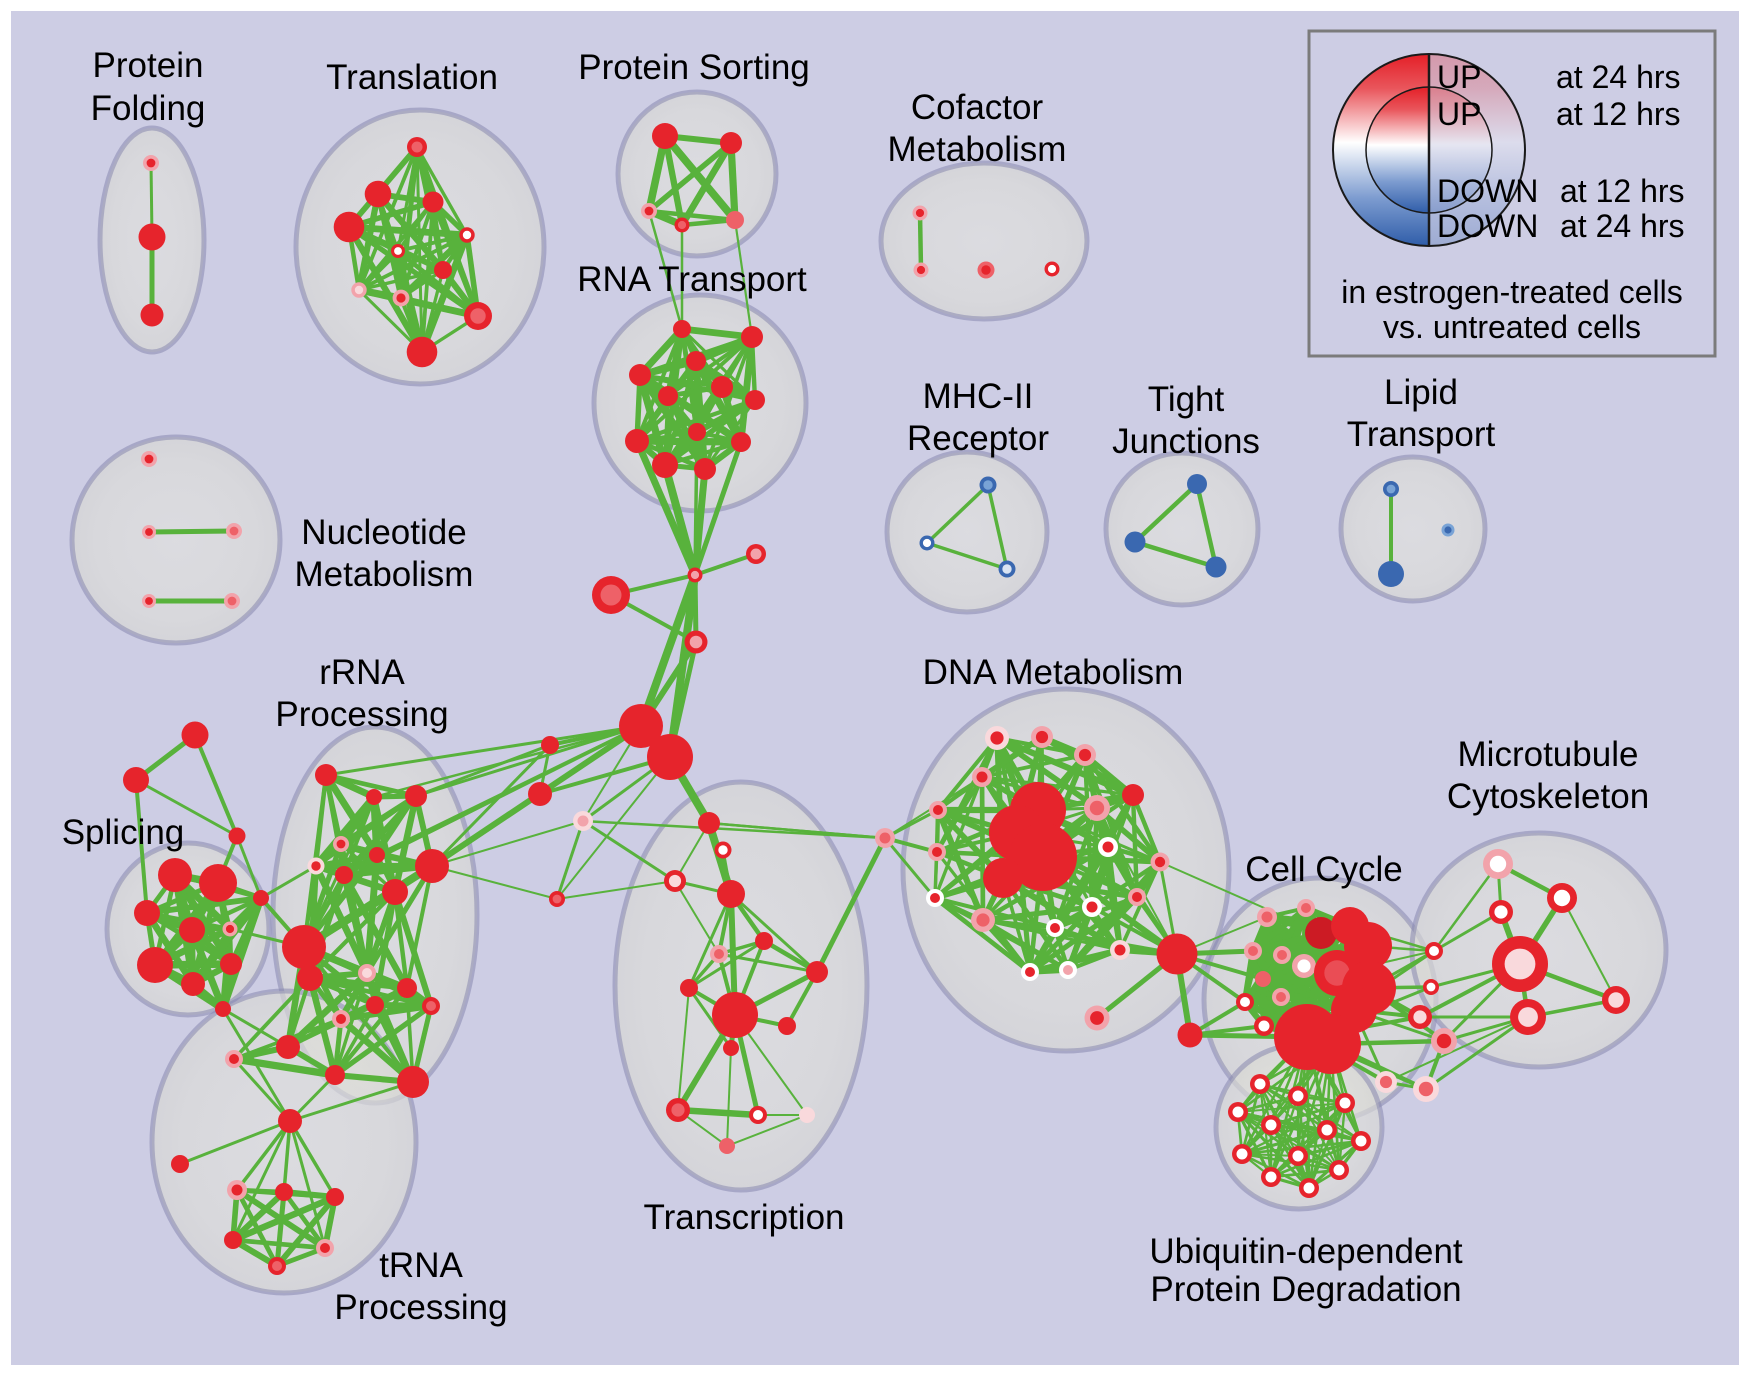 Image resolution: width=1750 pixels, height=1376 pixels. I want to click on svg-text: Nucleotide, so click(383, 532).